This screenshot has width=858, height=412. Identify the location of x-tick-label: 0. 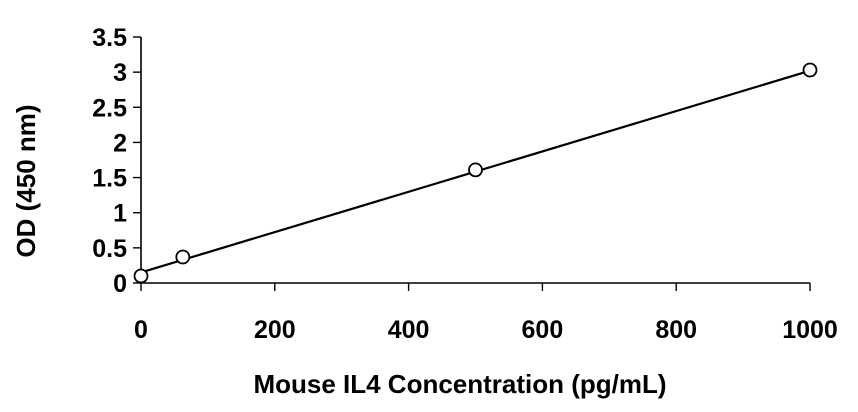
(141, 330).